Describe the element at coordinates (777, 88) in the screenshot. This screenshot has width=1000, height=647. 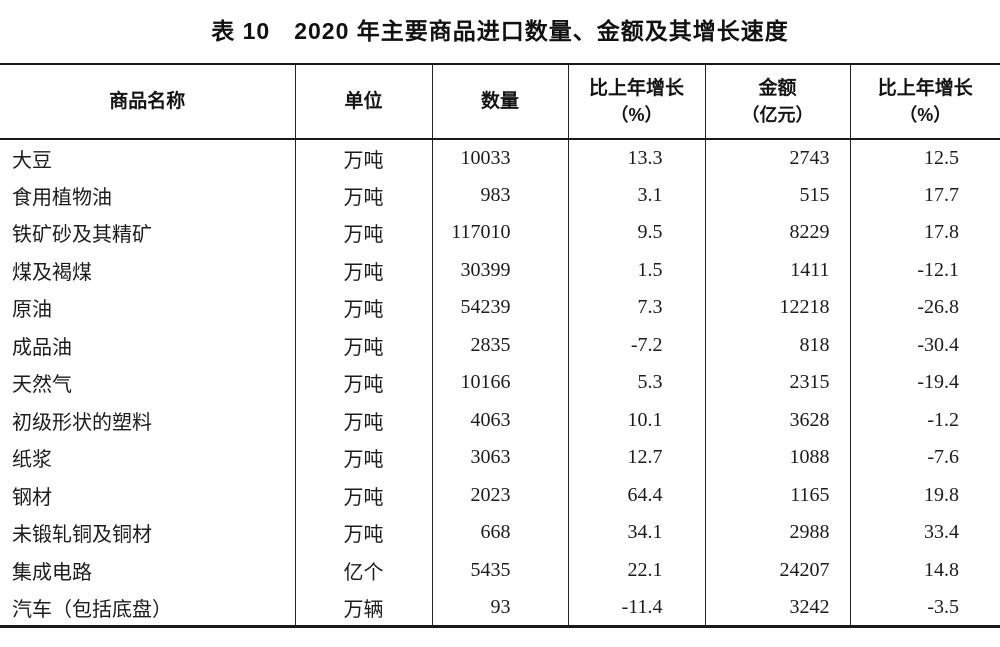
I see `header-label: 金额` at that location.